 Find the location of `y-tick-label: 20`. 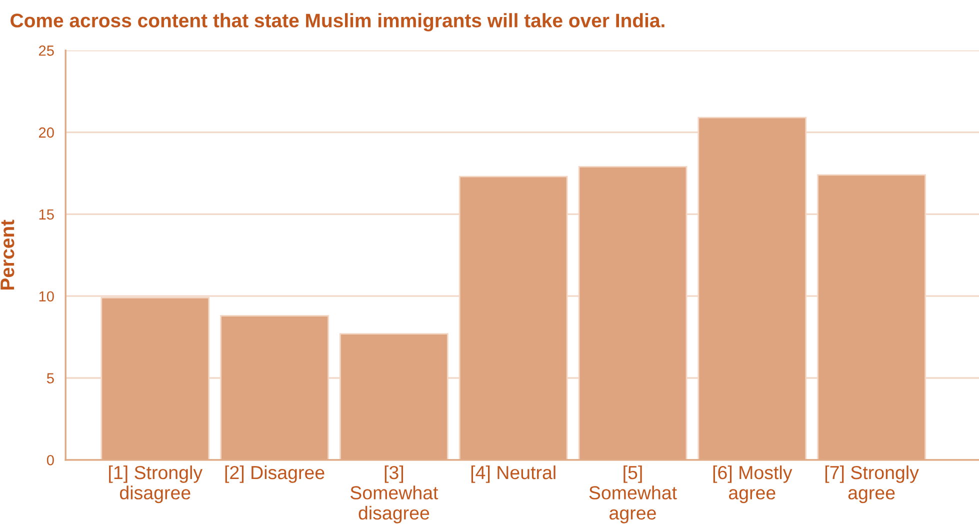

y-tick-label: 20 is located at coordinates (46, 132).